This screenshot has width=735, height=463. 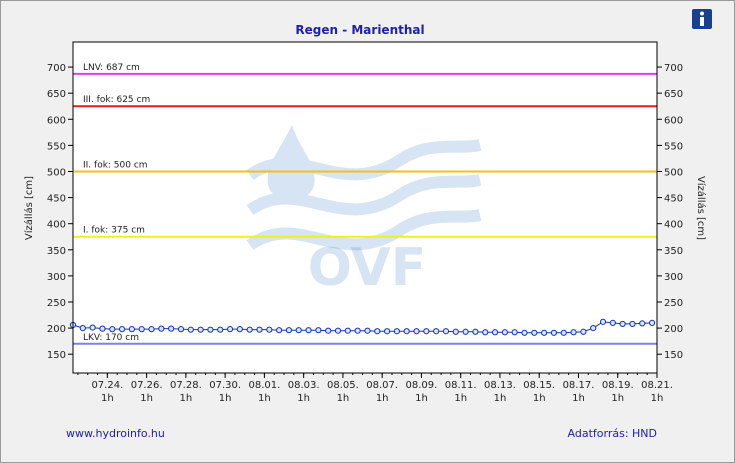 I want to click on threshold-label: III. fok: 625 cm, so click(x=116, y=100).